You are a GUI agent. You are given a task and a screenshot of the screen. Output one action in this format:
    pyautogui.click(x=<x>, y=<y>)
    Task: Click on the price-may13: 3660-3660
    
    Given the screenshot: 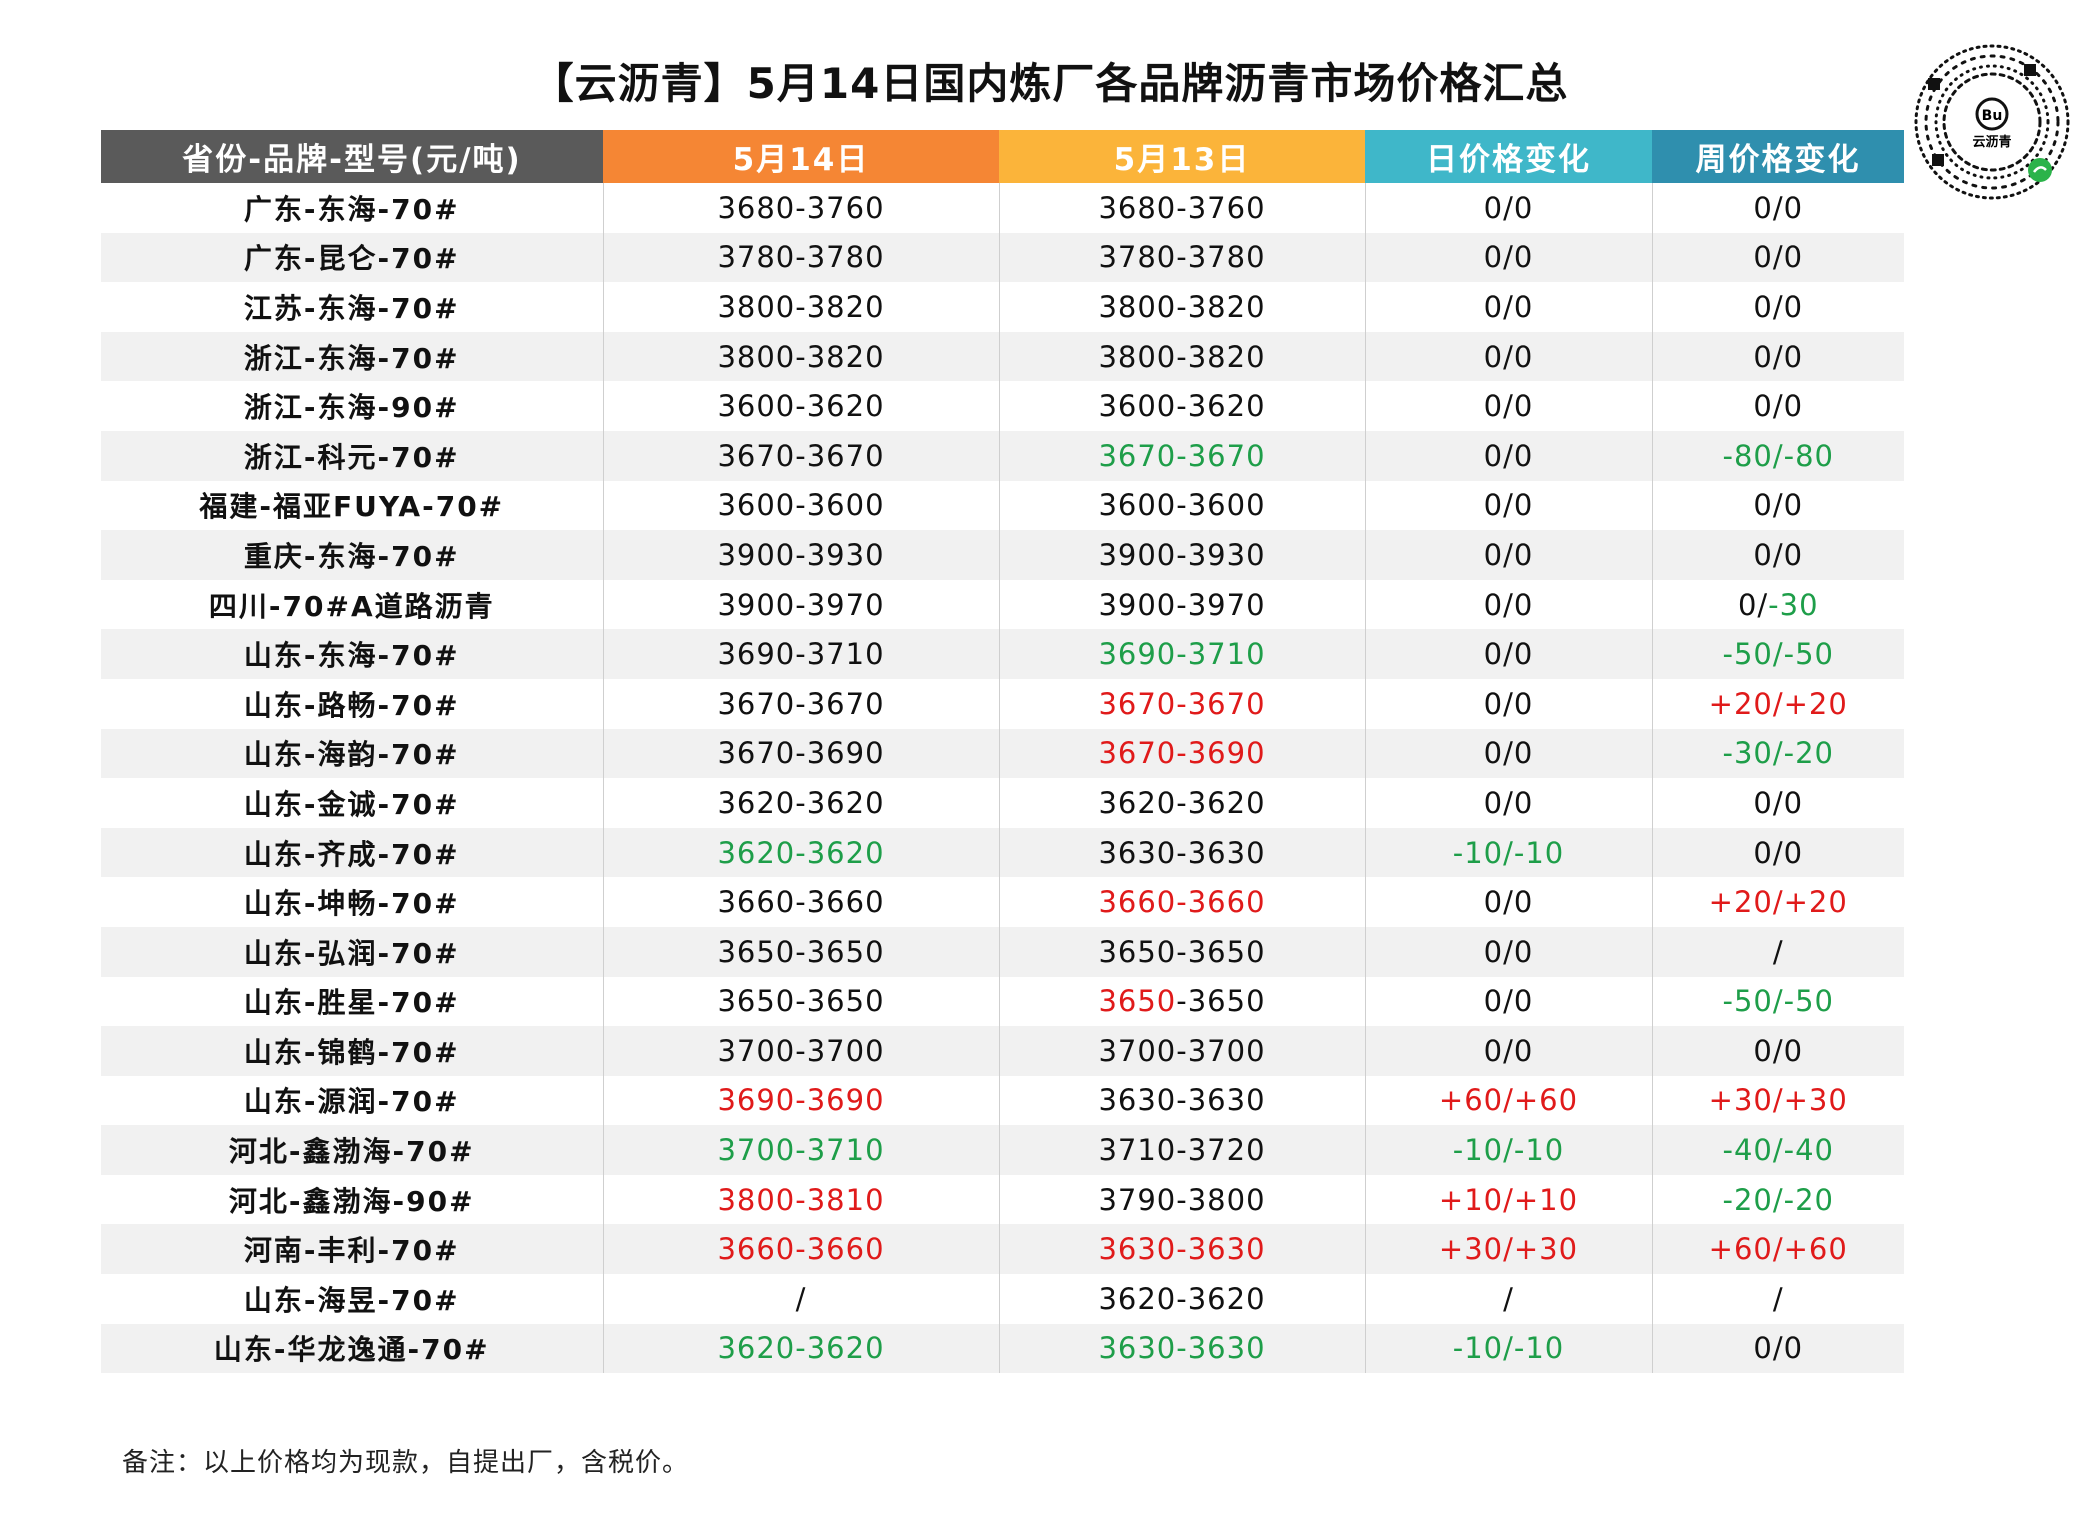 What is the action you would take?
    pyautogui.click(x=1182, y=902)
    